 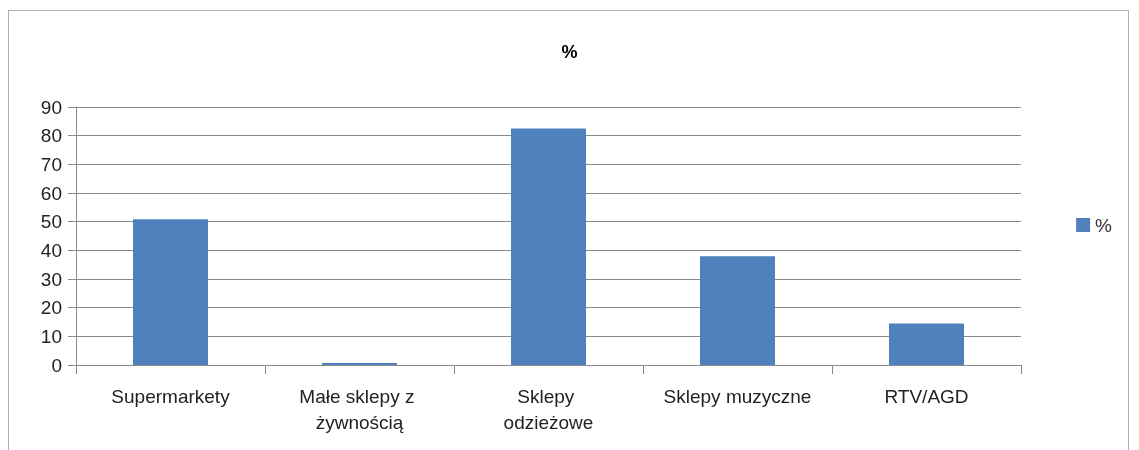 I want to click on legend-label: %, so click(x=1104, y=225).